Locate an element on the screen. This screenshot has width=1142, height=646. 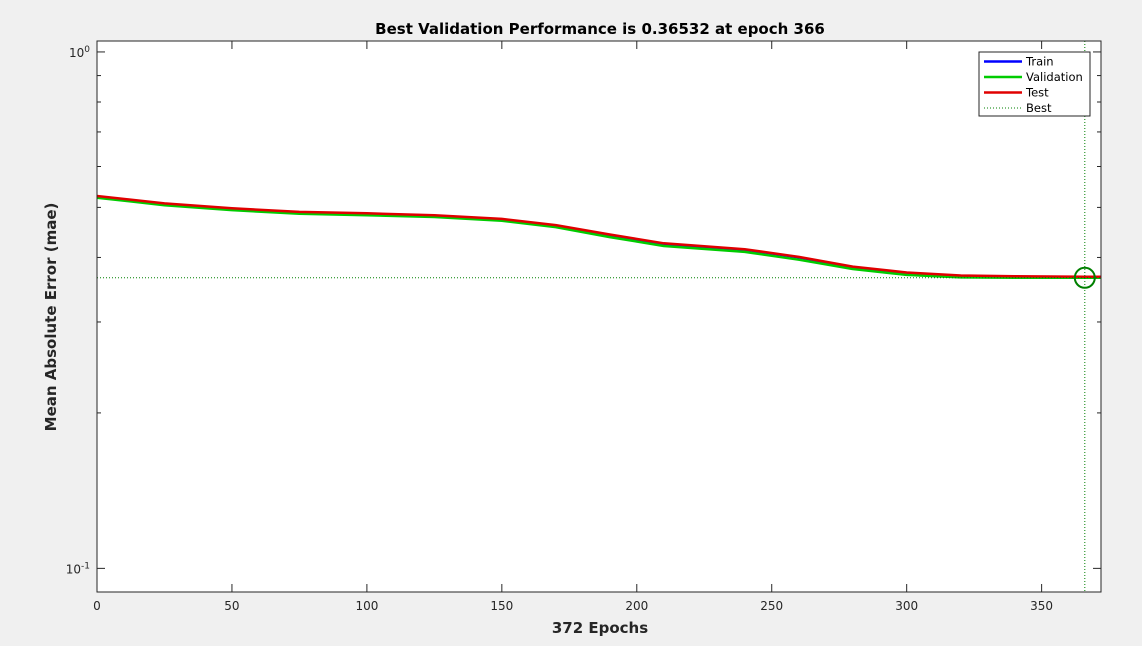
legend: Train Validation Test Best is located at coordinates (1034, 84).